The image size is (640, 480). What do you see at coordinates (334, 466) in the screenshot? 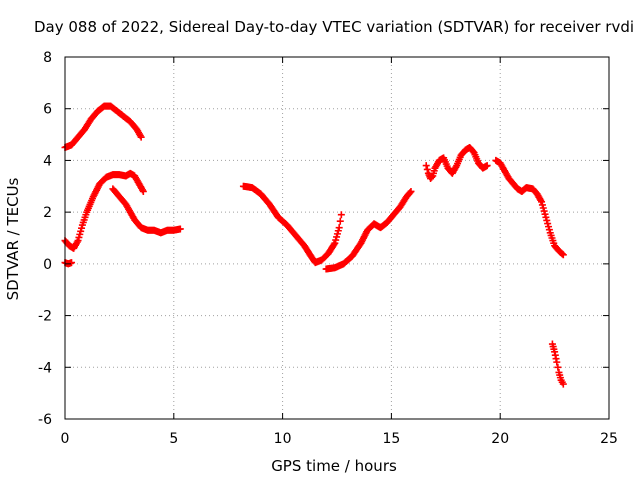
I see `x-axis-label: GPS time / hours` at bounding box center [334, 466].